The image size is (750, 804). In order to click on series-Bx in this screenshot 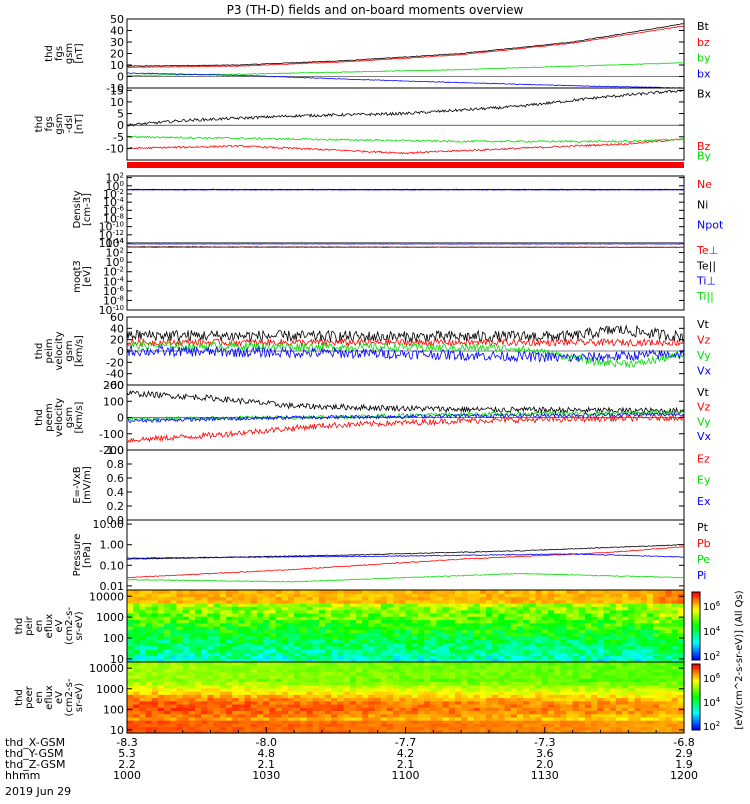, I will do `click(405, 108)`.